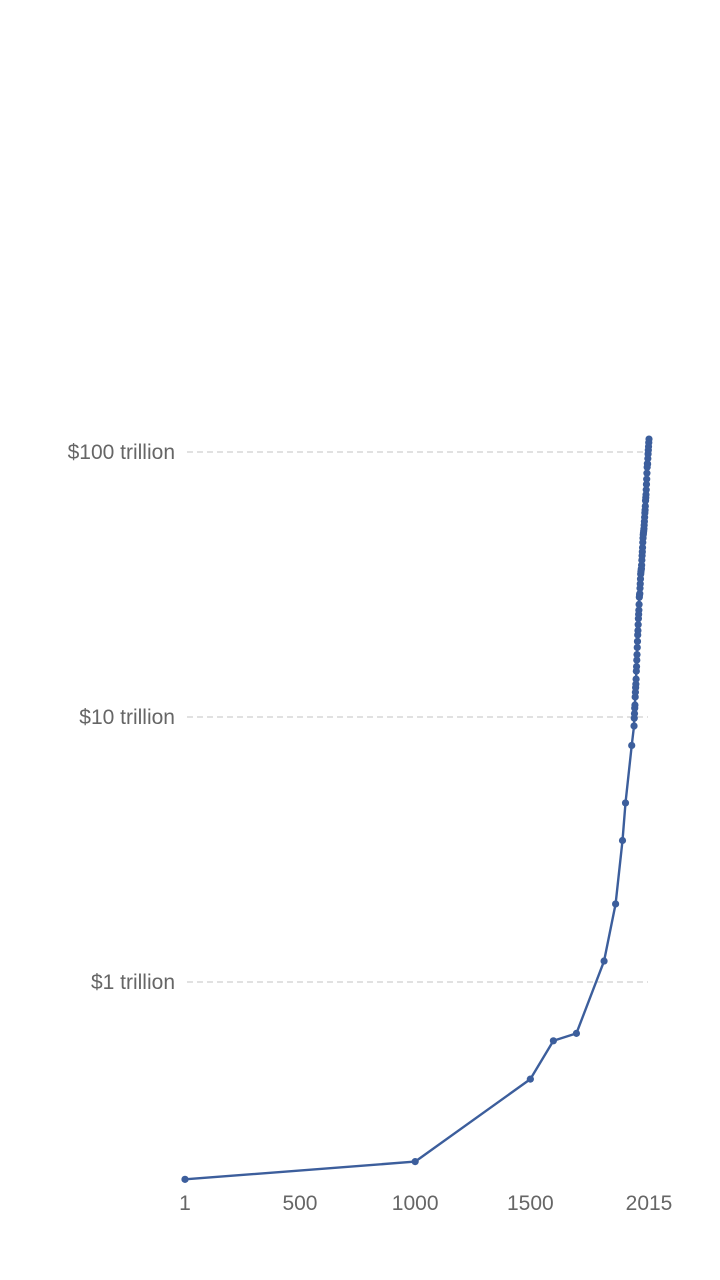  Describe the element at coordinates (133, 982) in the screenshot. I see `y-tick-label: $1 trillion` at that location.